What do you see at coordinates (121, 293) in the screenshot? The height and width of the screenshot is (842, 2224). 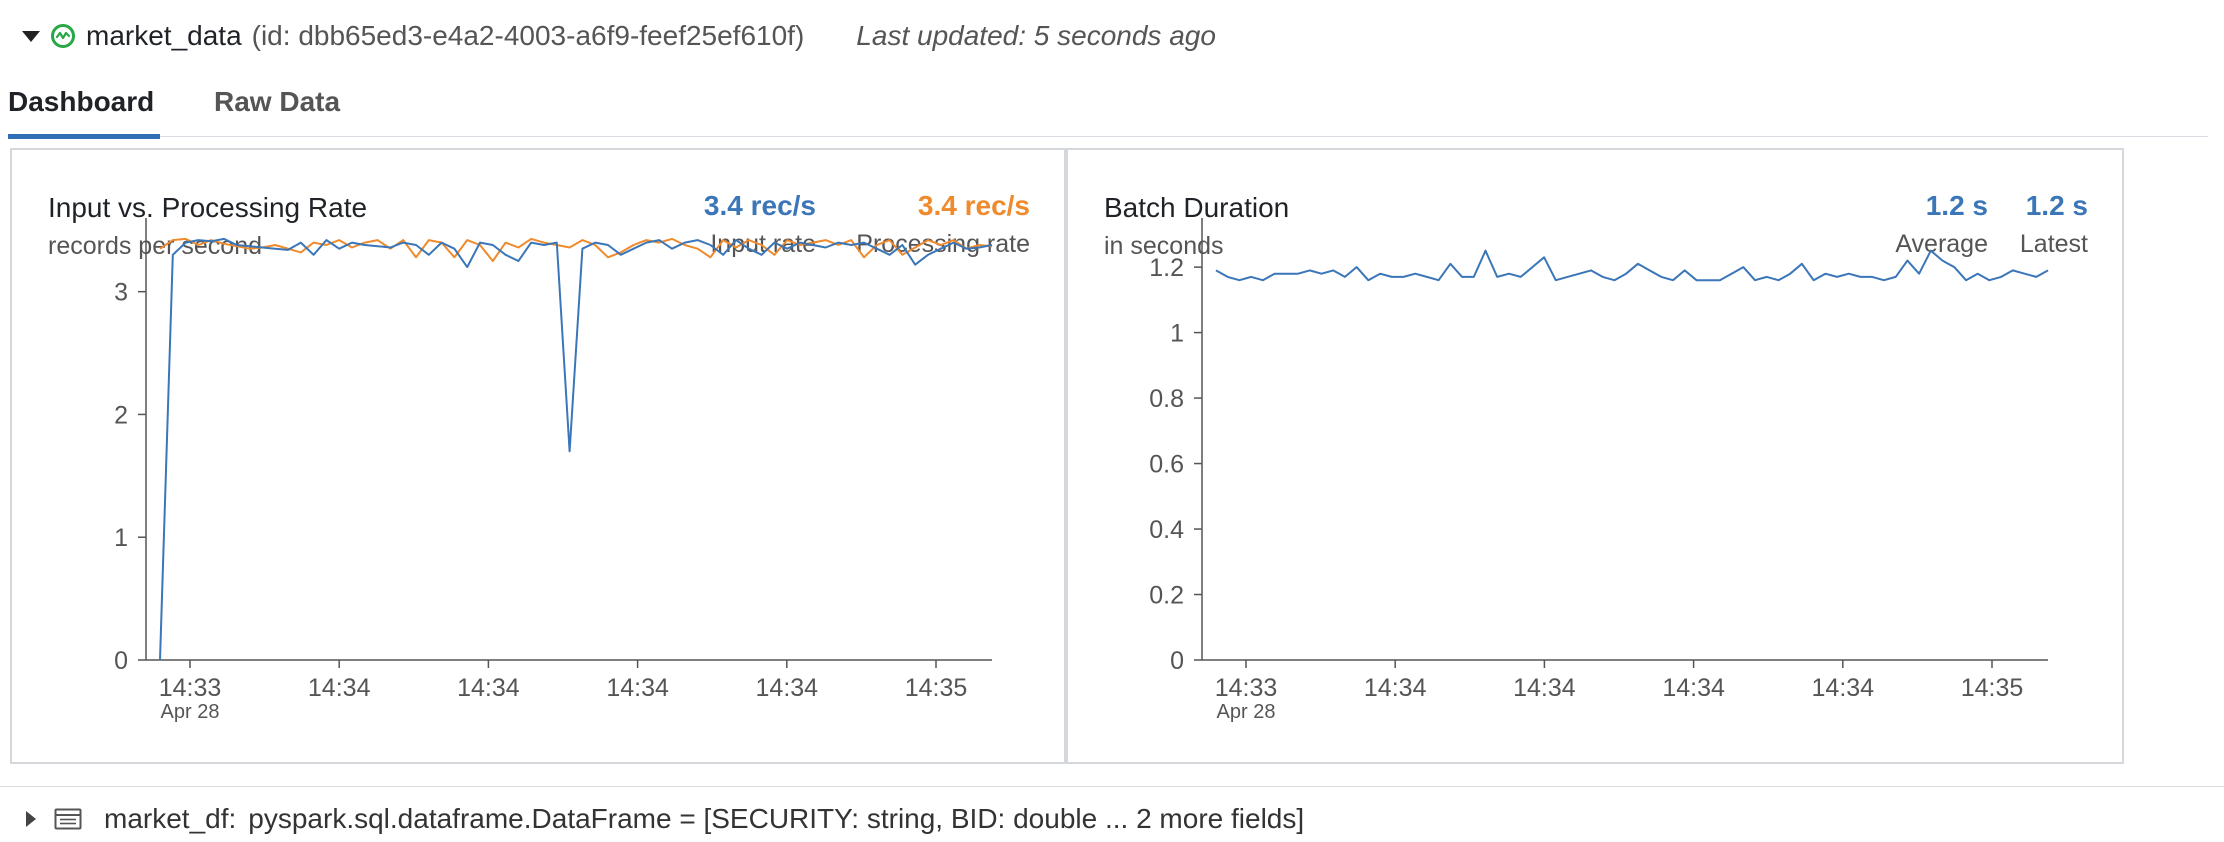 I see `rate-y-tick-label: 3` at bounding box center [121, 293].